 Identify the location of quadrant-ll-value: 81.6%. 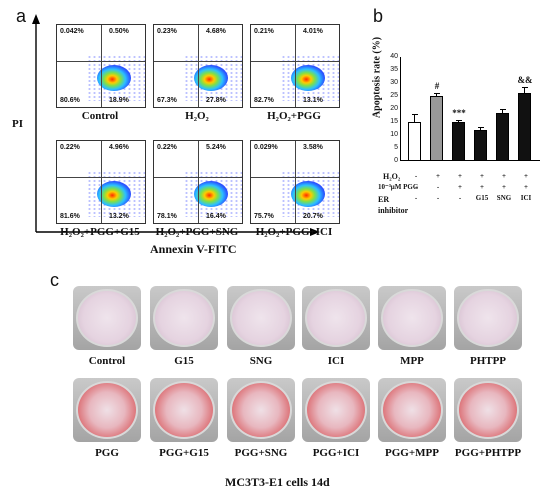
(70, 216).